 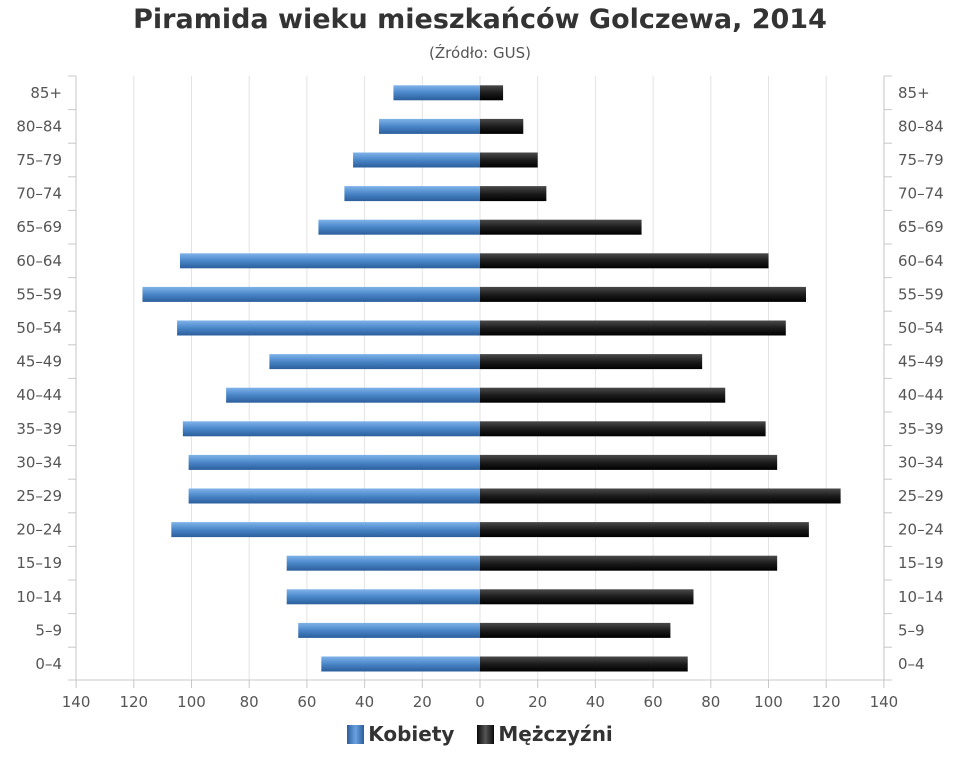 I want to click on y-tick-label-left: 5–9, so click(x=48, y=630).